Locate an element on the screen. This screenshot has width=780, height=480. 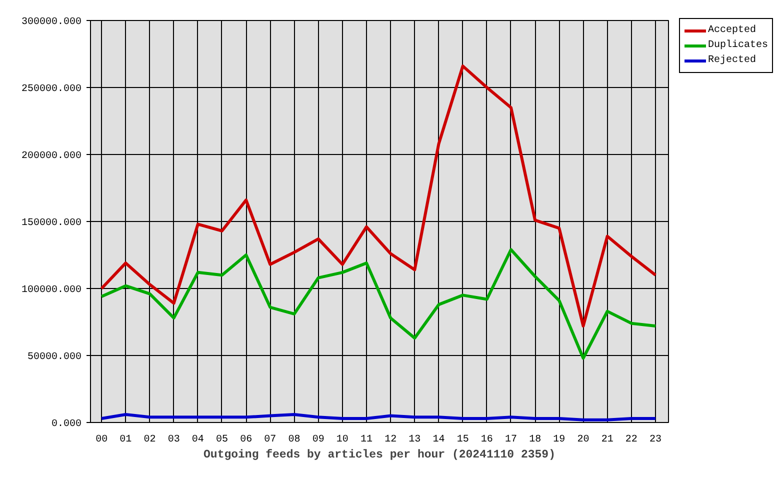
x-tick-label: 15 is located at coordinates (462, 440).